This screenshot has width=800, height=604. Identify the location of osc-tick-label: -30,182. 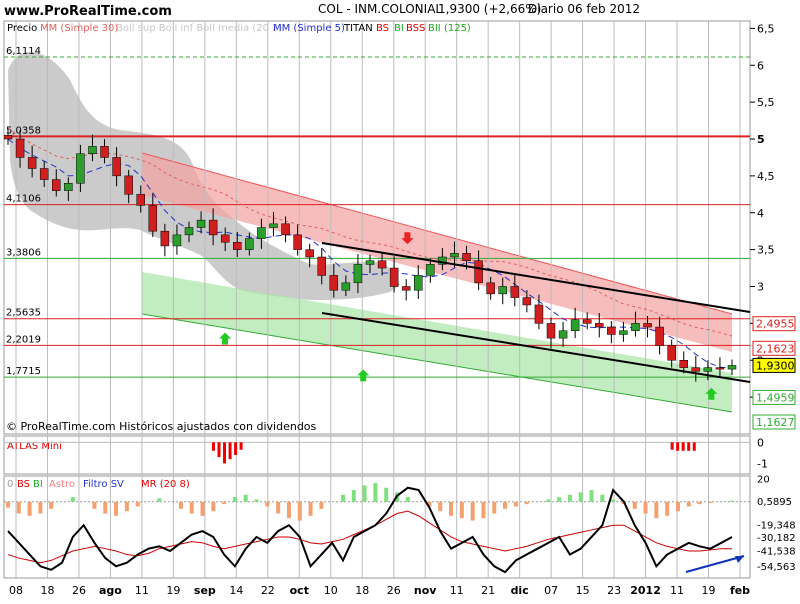
(776, 538).